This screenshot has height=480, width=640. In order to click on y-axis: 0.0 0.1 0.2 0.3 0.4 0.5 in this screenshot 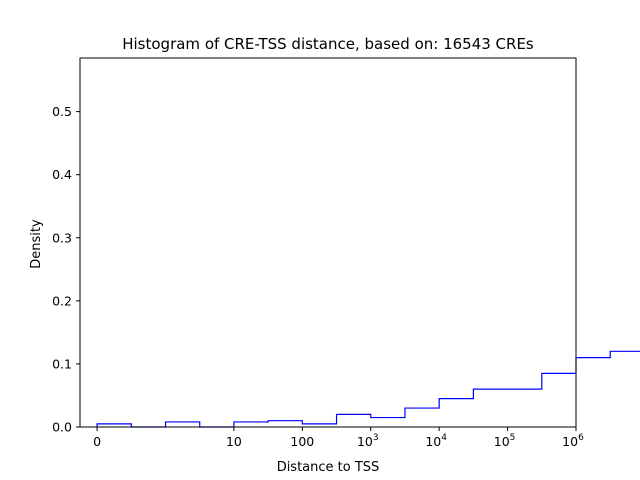, I will do `click(66, 269)`.